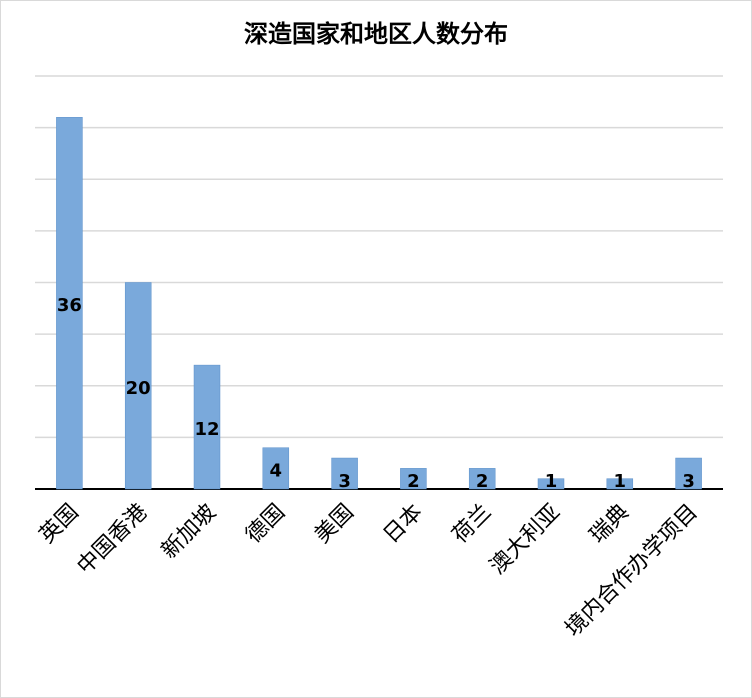  I want to click on x-tick-label: 中国香港, so click(113, 540).